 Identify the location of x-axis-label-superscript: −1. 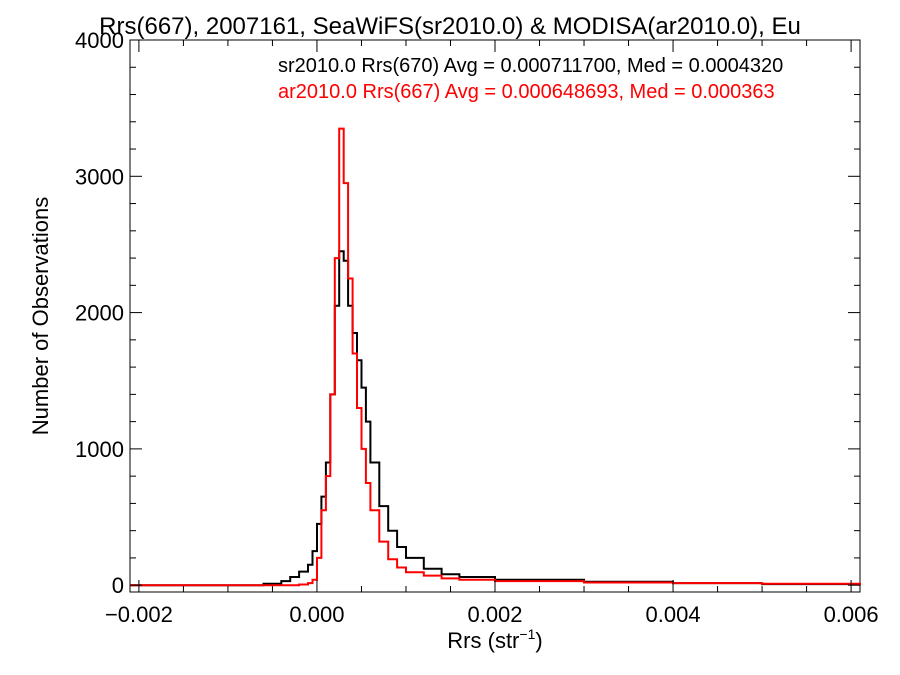
(527, 634).